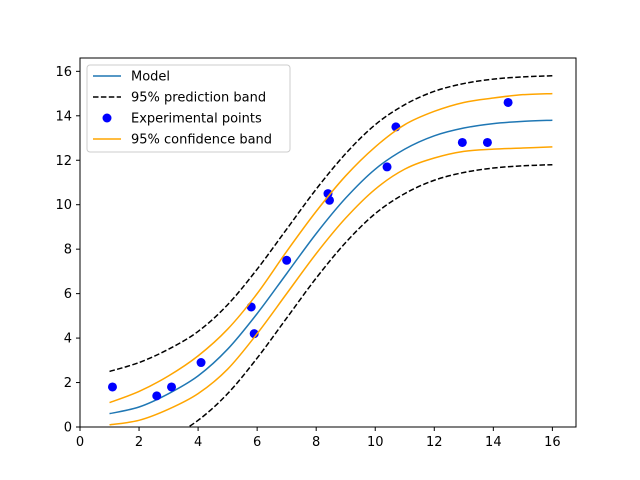  I want to click on legend-box, so click(188, 108).